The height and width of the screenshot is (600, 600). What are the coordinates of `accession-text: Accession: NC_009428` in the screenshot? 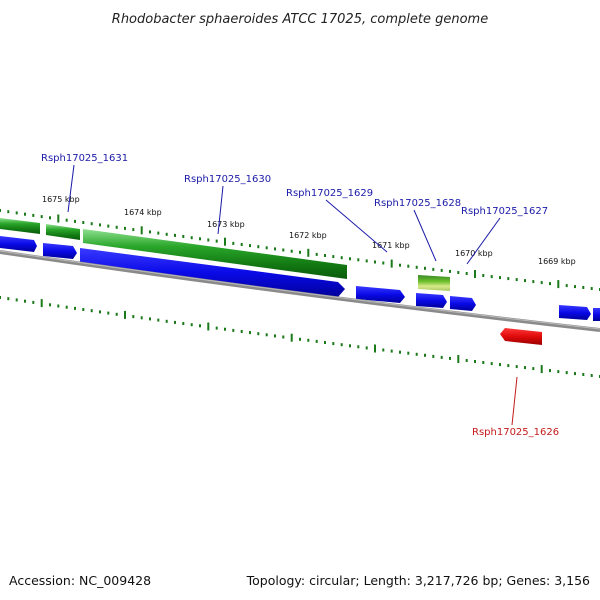 It's located at (80, 580).